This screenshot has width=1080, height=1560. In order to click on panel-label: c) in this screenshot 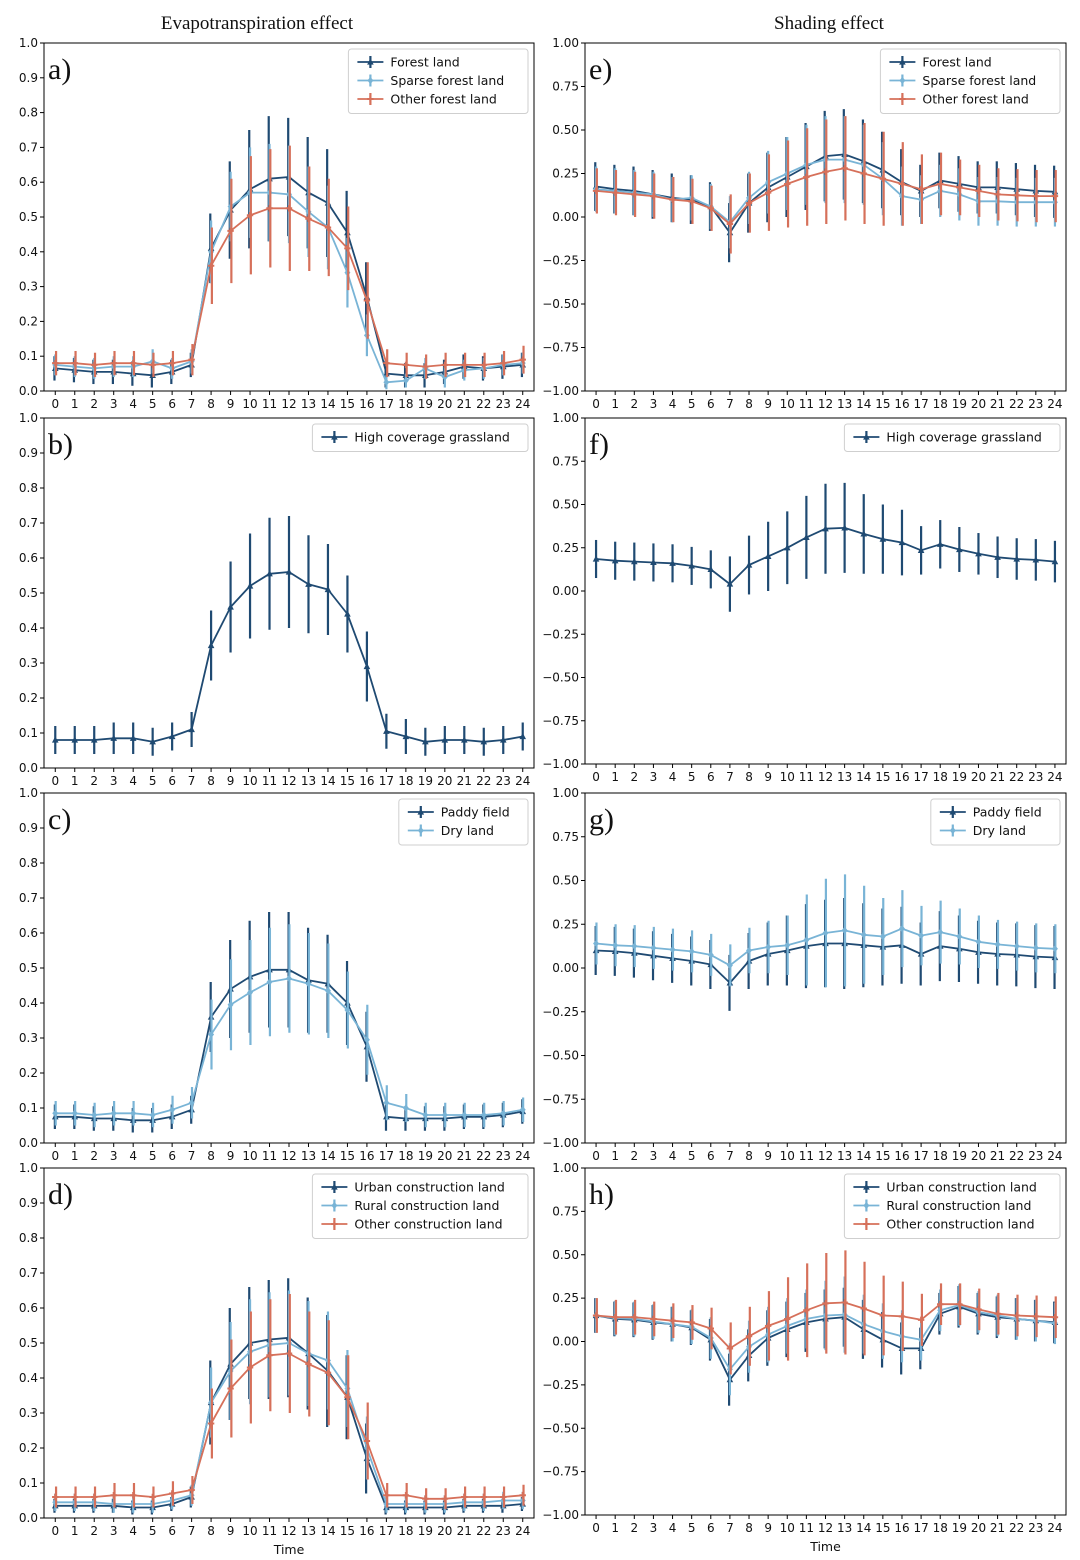, I will do `click(59, 819)`.